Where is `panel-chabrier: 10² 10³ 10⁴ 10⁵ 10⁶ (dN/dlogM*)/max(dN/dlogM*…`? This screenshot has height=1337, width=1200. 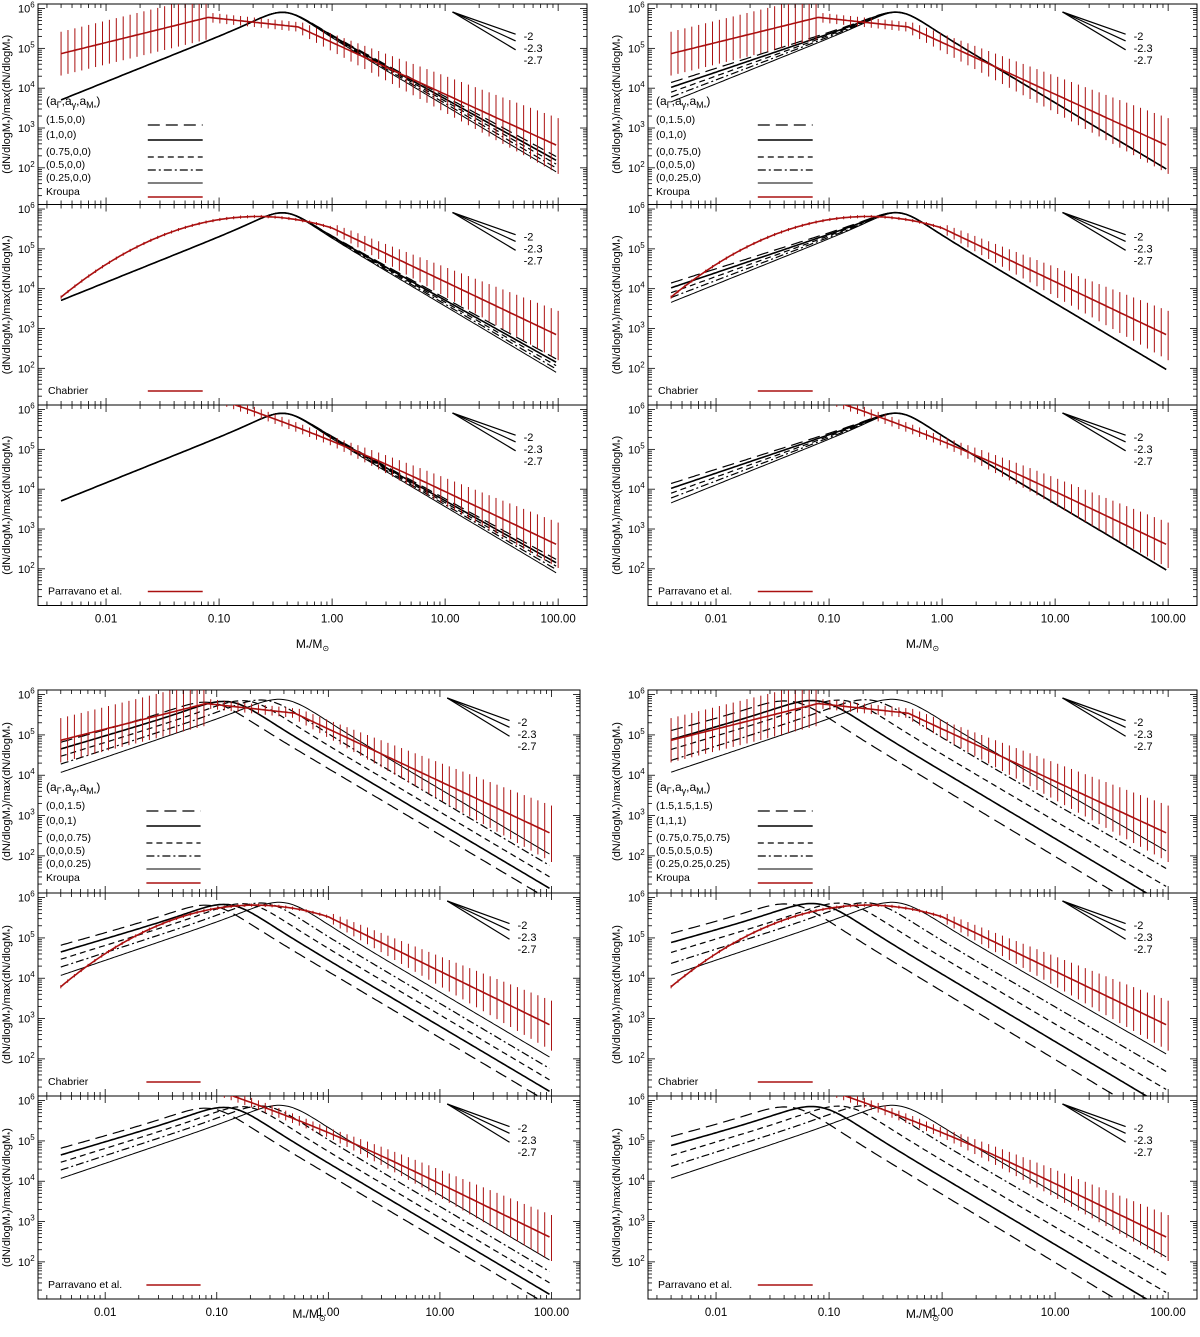
panel-chabrier: 10² 10³ 10⁴ 10⁵ 10⁶ (dN/dlogM*)/max(dN/dlogM*… is located at coordinates (291, 993).